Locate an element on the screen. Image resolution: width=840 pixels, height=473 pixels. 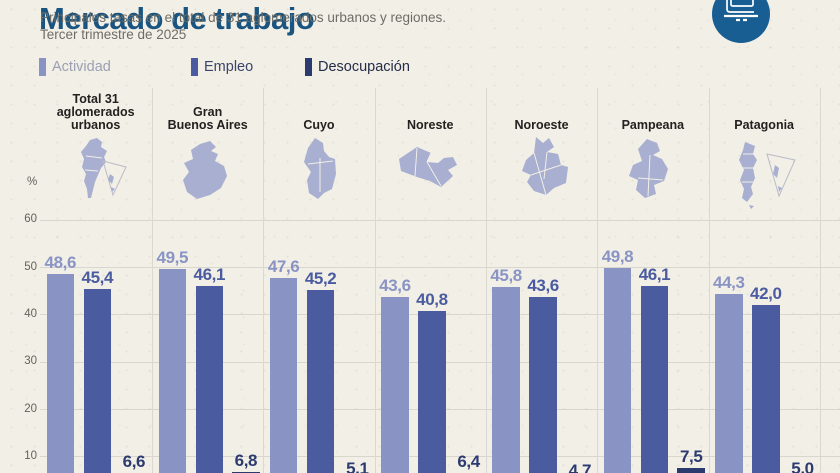
bar-value-label: 44,3 is located at coordinates (729, 282).